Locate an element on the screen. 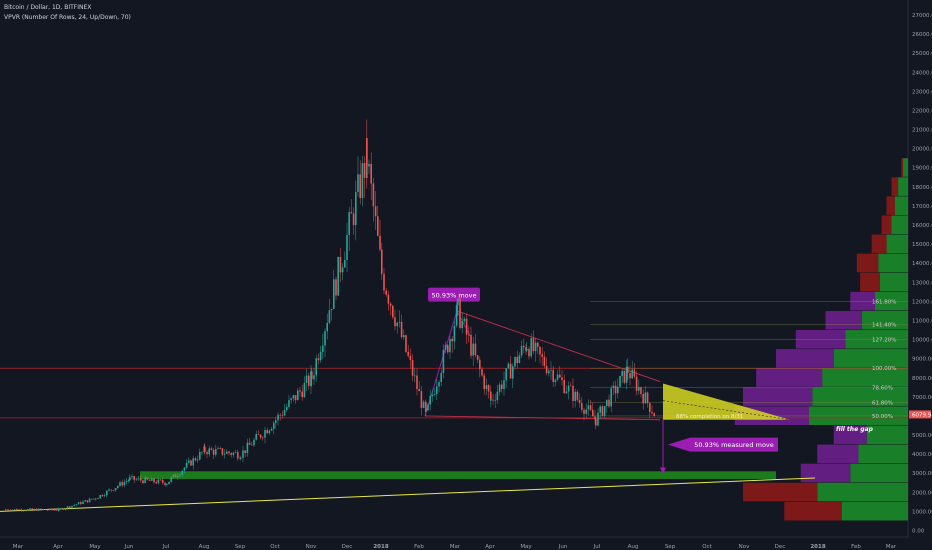 This screenshot has height=550, width=932. price-tick-label: 21000.00 is located at coordinates (922, 131).